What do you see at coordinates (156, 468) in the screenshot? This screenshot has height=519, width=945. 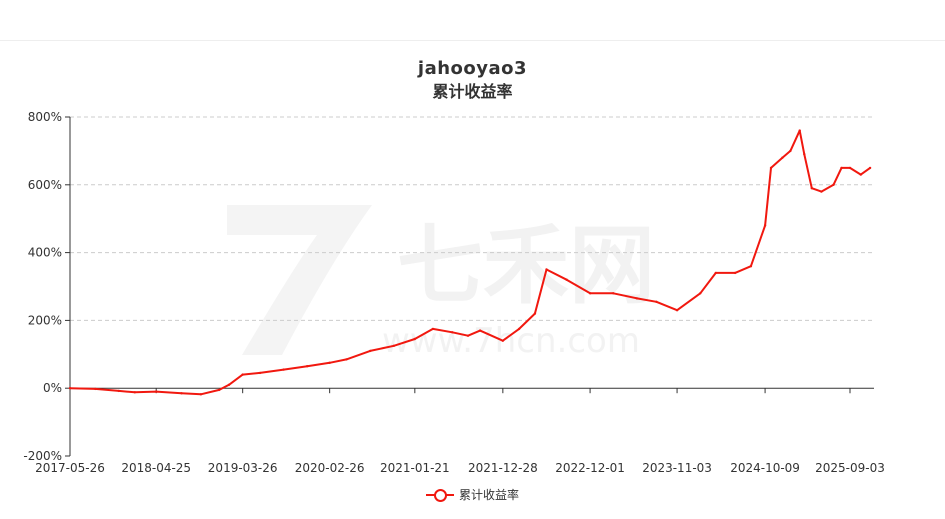 I see `x-tick-label: 2018-04-25` at bounding box center [156, 468].